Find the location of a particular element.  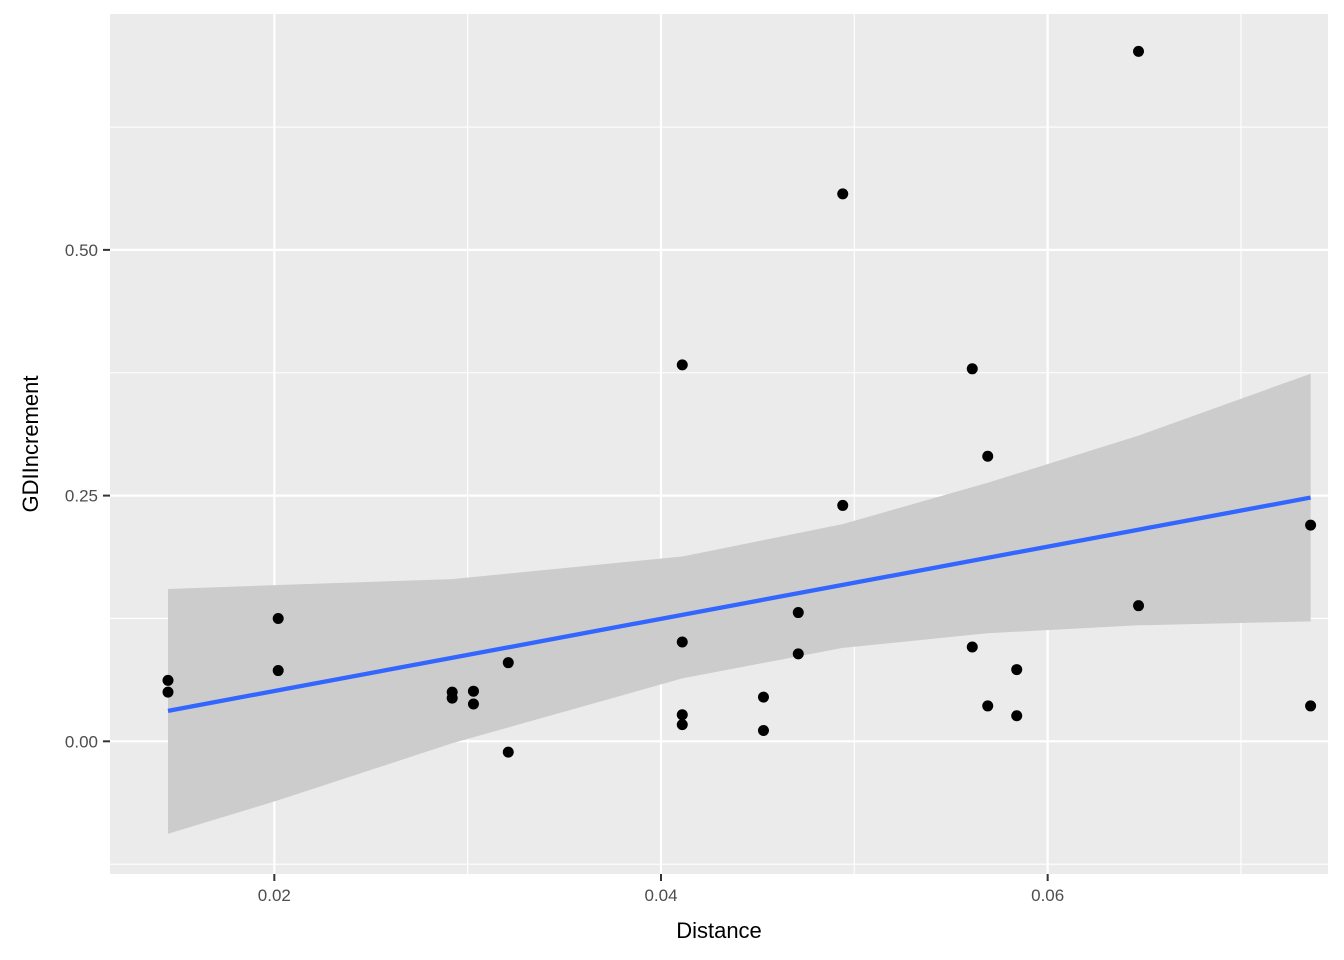

y-tick-label: 0.50 is located at coordinates (81, 250).